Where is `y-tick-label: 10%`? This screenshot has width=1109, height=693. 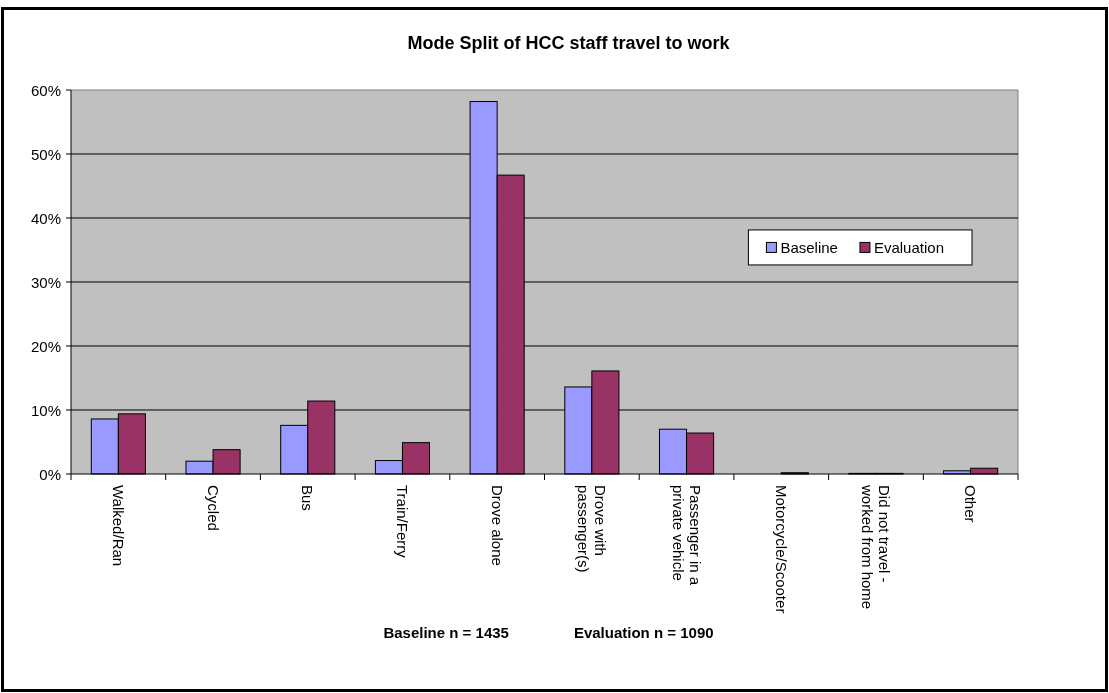 y-tick-label: 10% is located at coordinates (45, 410).